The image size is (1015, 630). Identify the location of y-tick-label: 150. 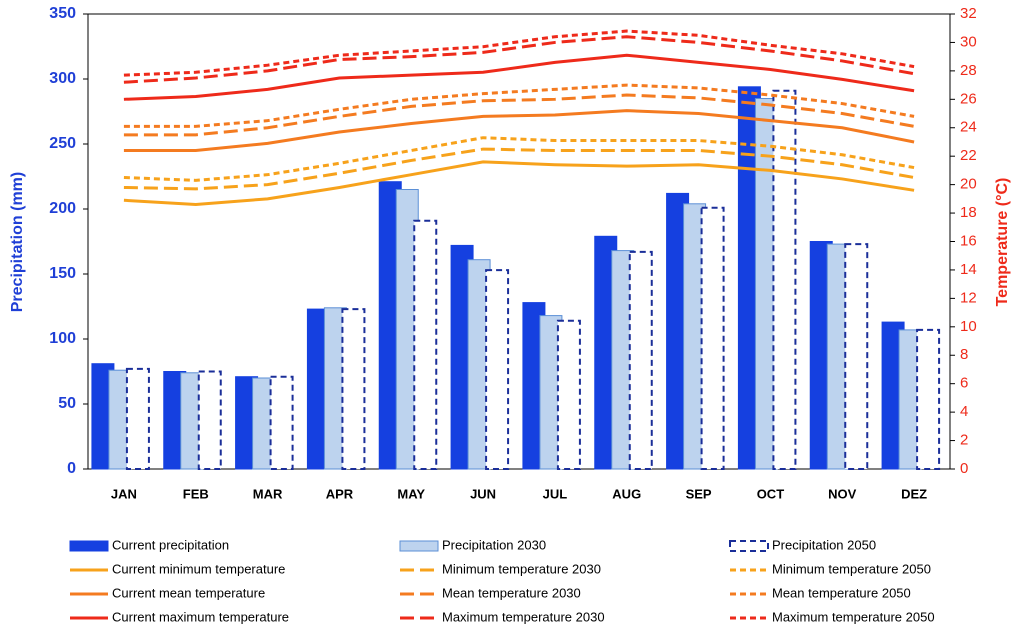
(62, 273).